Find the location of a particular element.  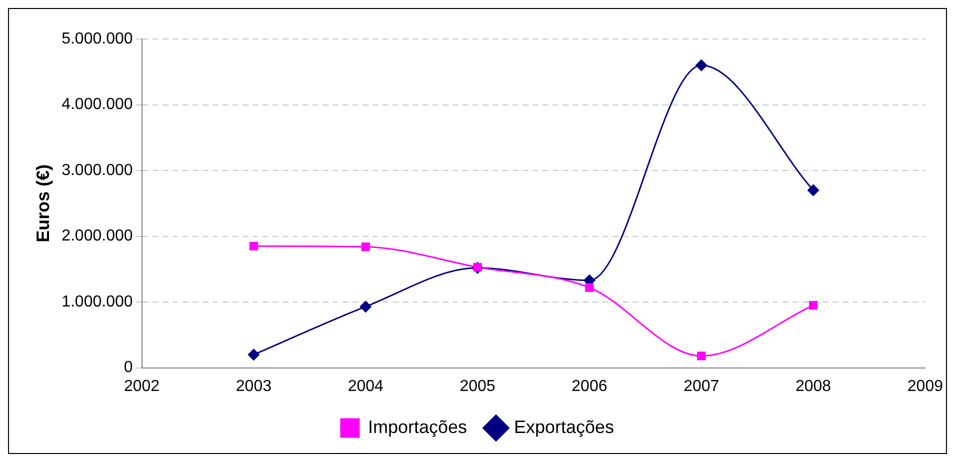

x-tick-label: 2006 is located at coordinates (590, 386).